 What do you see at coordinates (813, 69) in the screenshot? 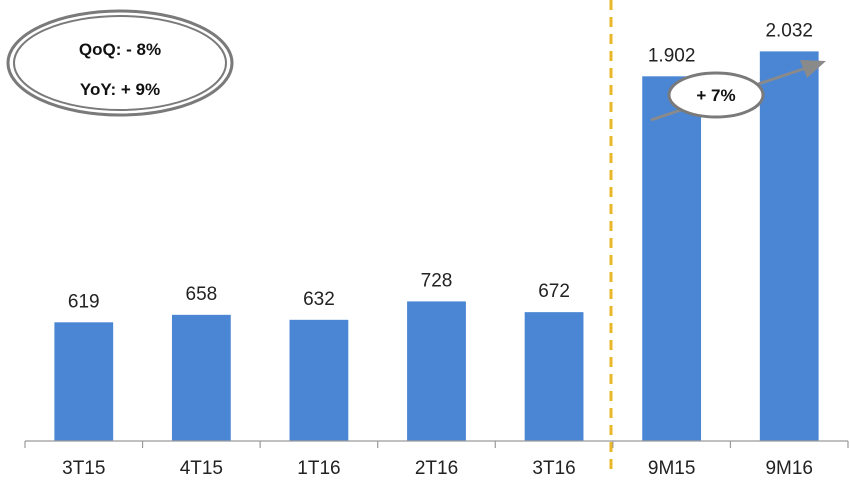
I see `arrow-head-icon` at bounding box center [813, 69].